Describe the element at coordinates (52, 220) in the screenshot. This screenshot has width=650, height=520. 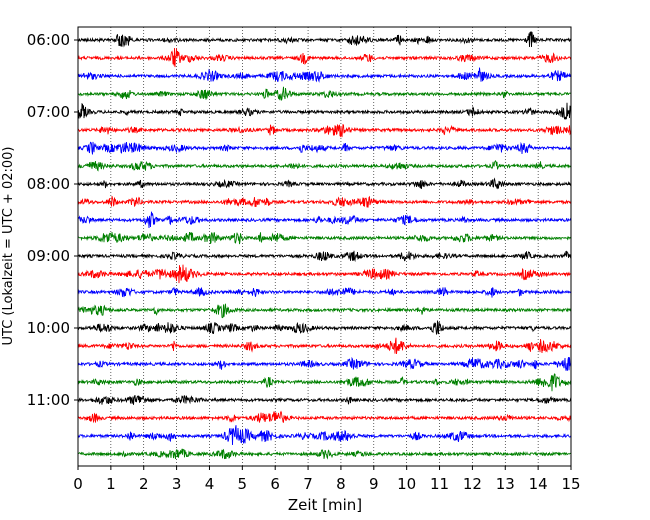
I see `y-axis-ticks: 06:00 07:00 08:00 09:00 10:00 11:00` at that location.